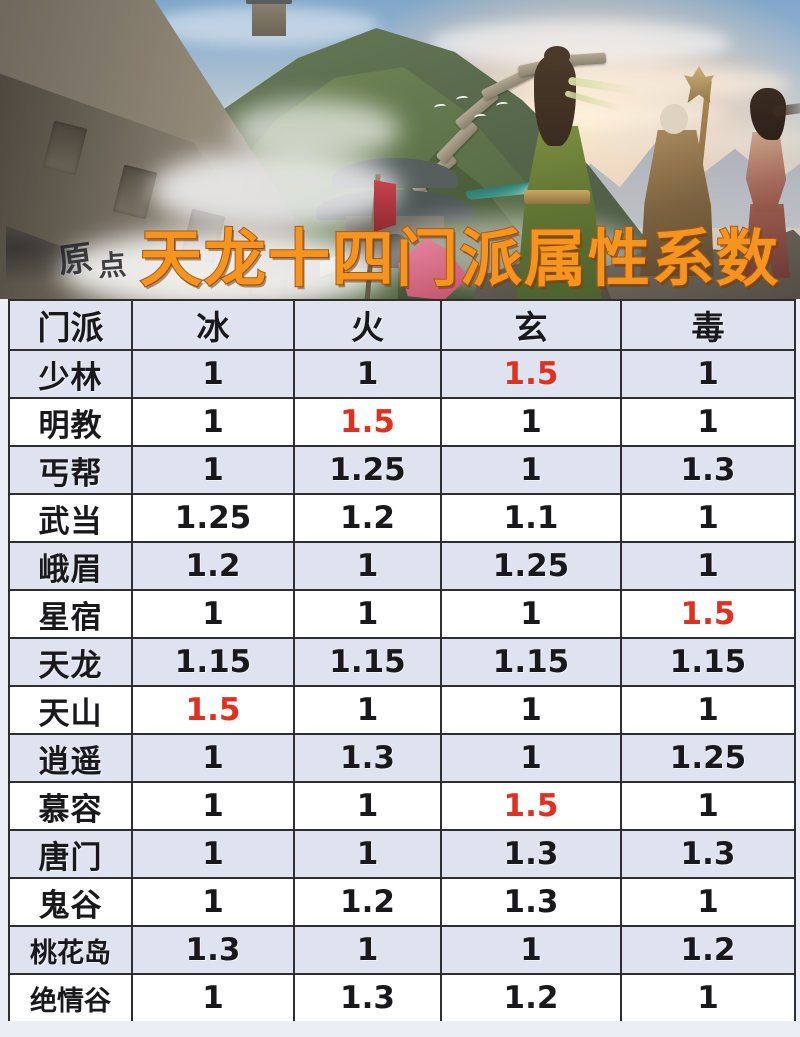 The image size is (800, 1037). I want to click on cell-poison: 1.15, so click(708, 662).